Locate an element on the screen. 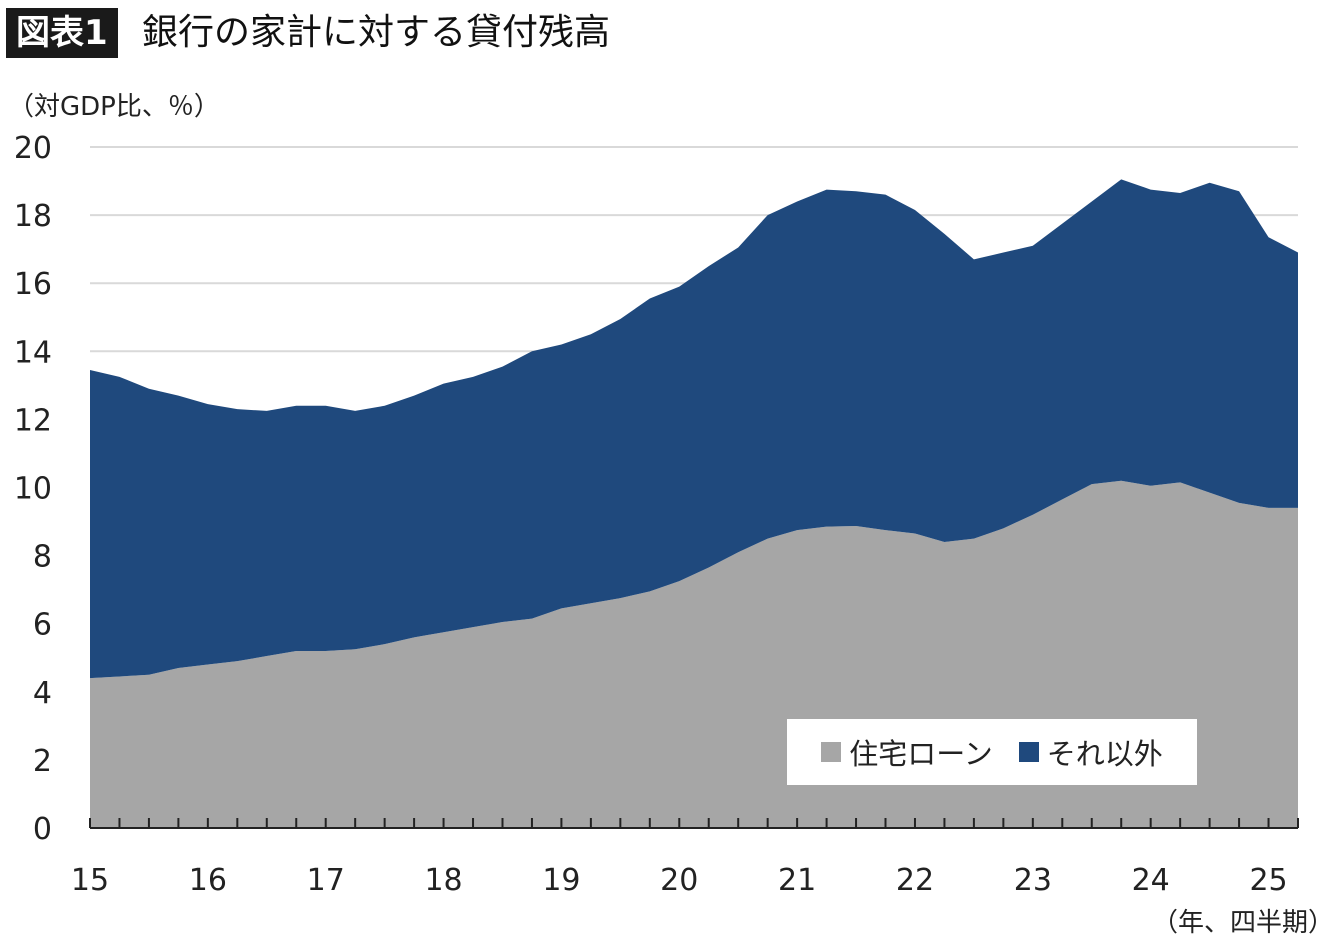 Image resolution: width=1340 pixels, height=947 pixels. y-tick-label: 16 is located at coordinates (33, 284).